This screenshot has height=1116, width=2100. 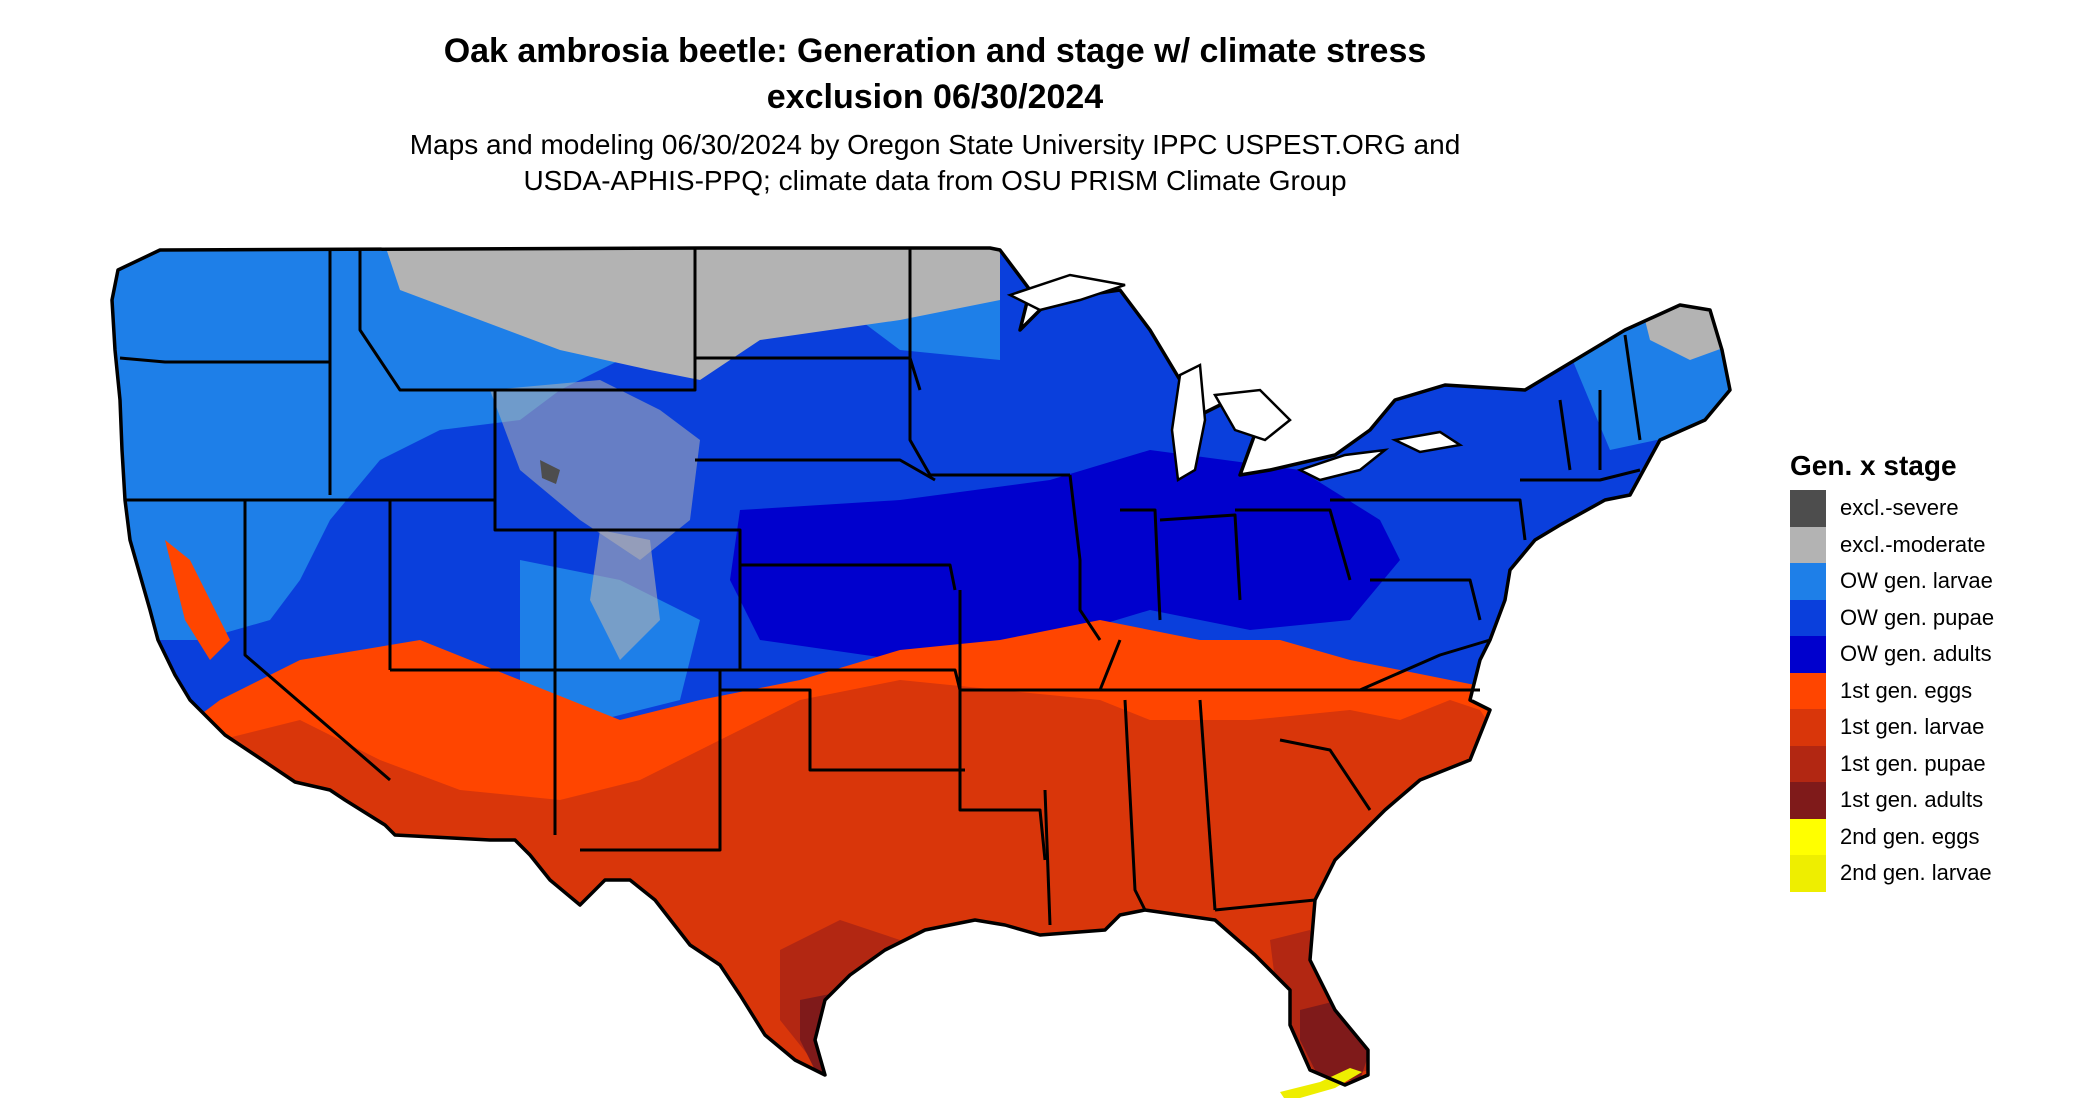 What do you see at coordinates (1912, 727) in the screenshot?
I see `legend-label: 1st gen. larvae` at bounding box center [1912, 727].